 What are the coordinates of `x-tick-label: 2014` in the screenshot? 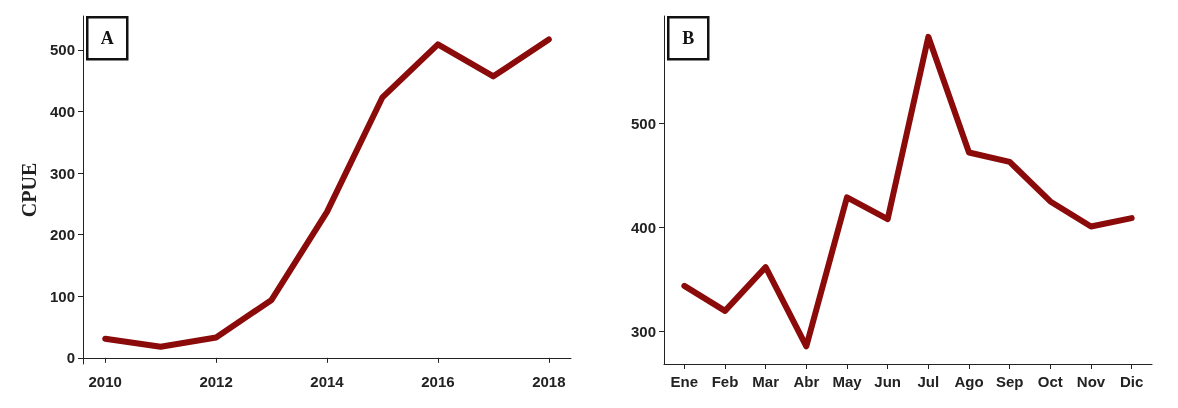 It's located at (327, 381).